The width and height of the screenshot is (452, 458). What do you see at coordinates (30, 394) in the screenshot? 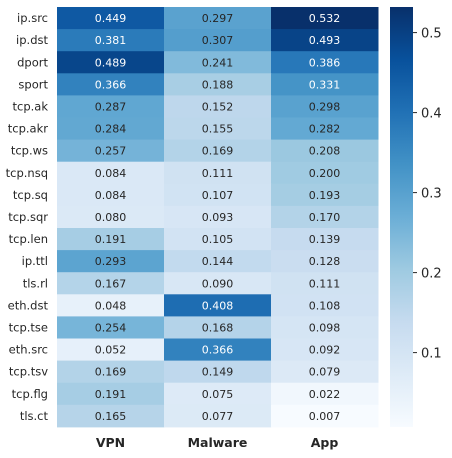
I see `row-label: tcp.flg` at bounding box center [30, 394].